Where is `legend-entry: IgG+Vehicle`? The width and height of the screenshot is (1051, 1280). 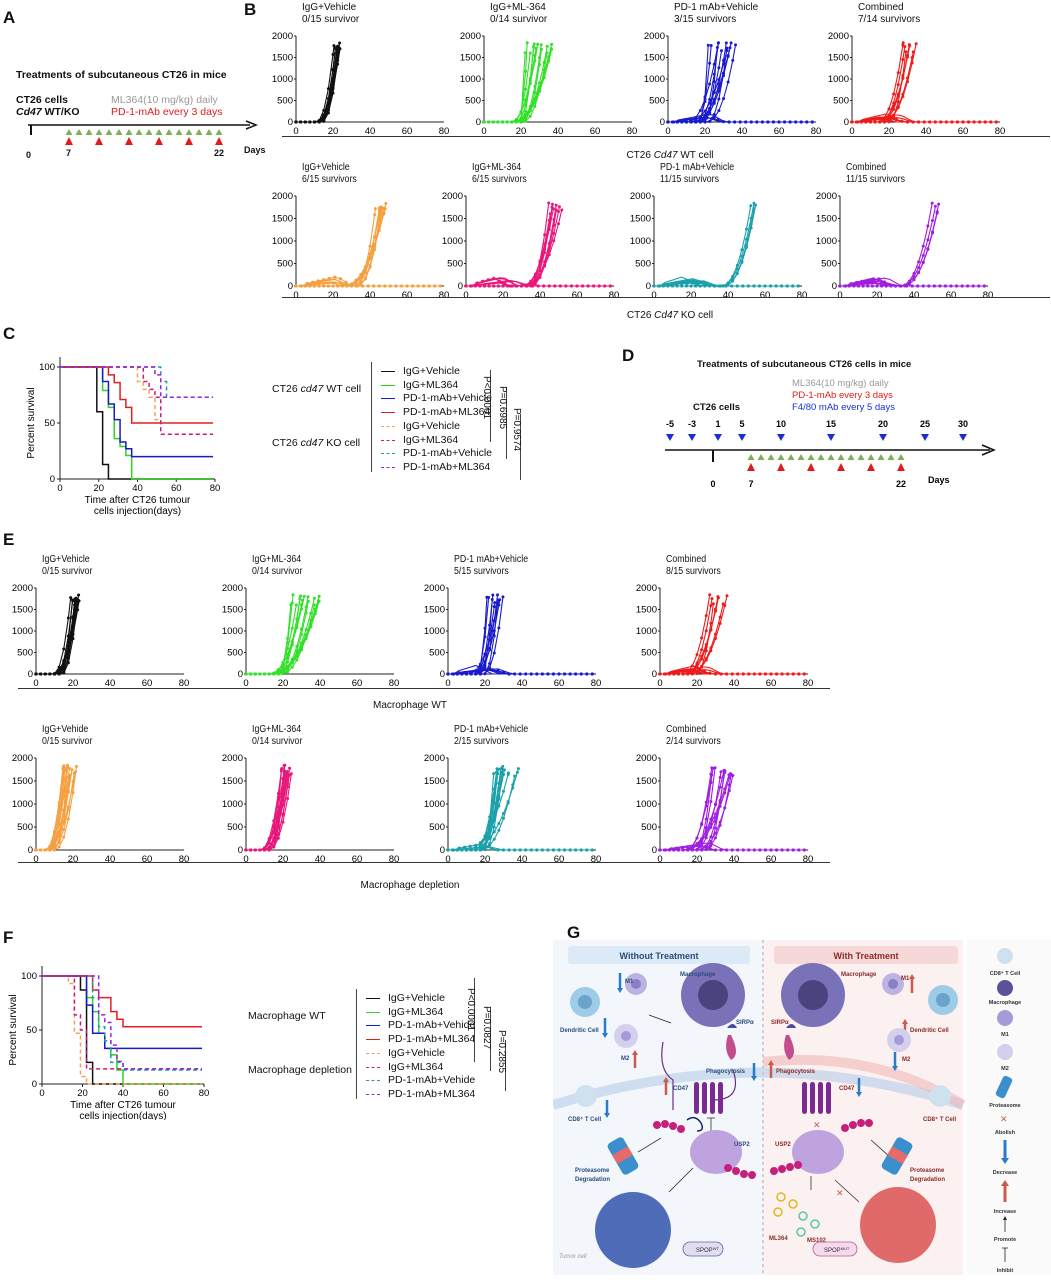
legend-entry: IgG+Vehicle is located at coordinates (431, 425).